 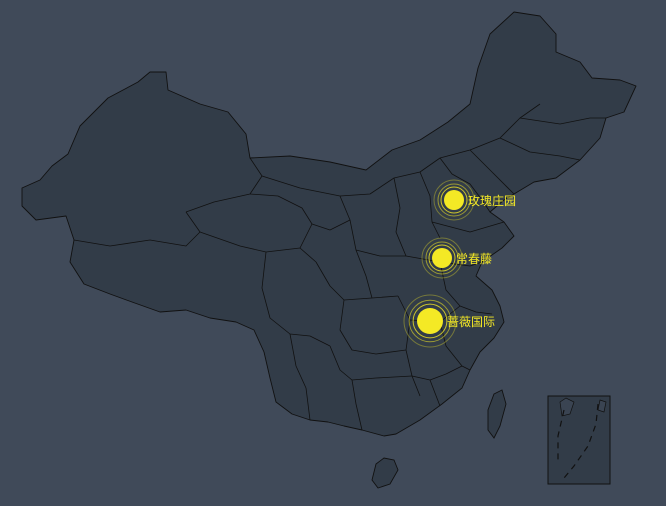 What do you see at coordinates (579, 440) in the screenshot?
I see `south-china-sea-inset` at bounding box center [579, 440].